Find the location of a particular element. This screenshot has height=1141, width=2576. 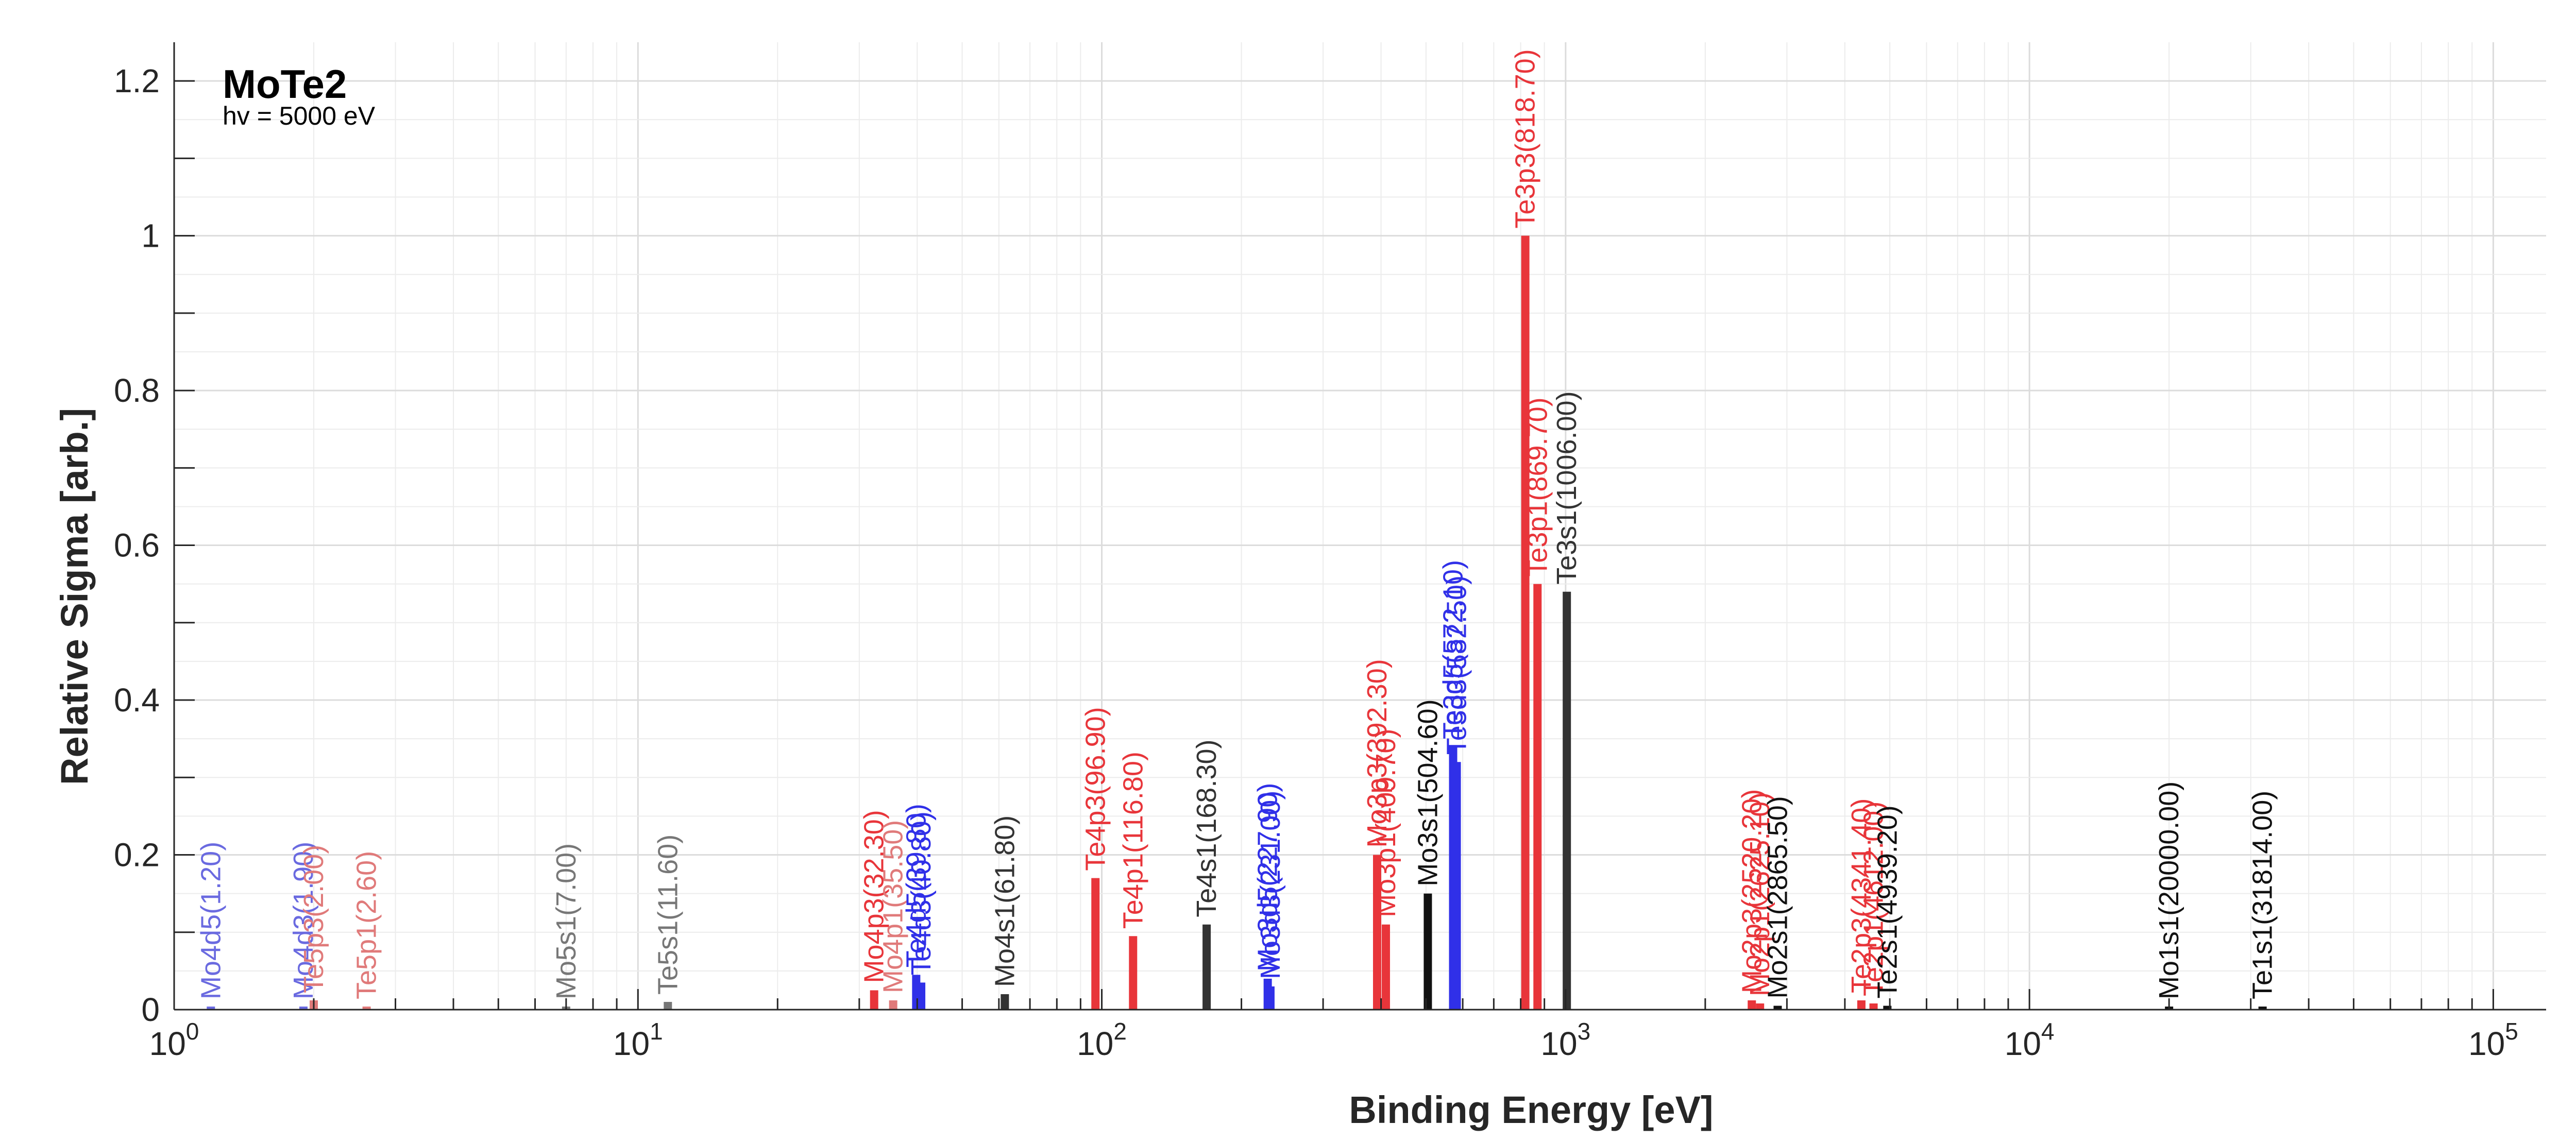

peak-label: Te5p3(2.00) is located at coordinates (313, 919).